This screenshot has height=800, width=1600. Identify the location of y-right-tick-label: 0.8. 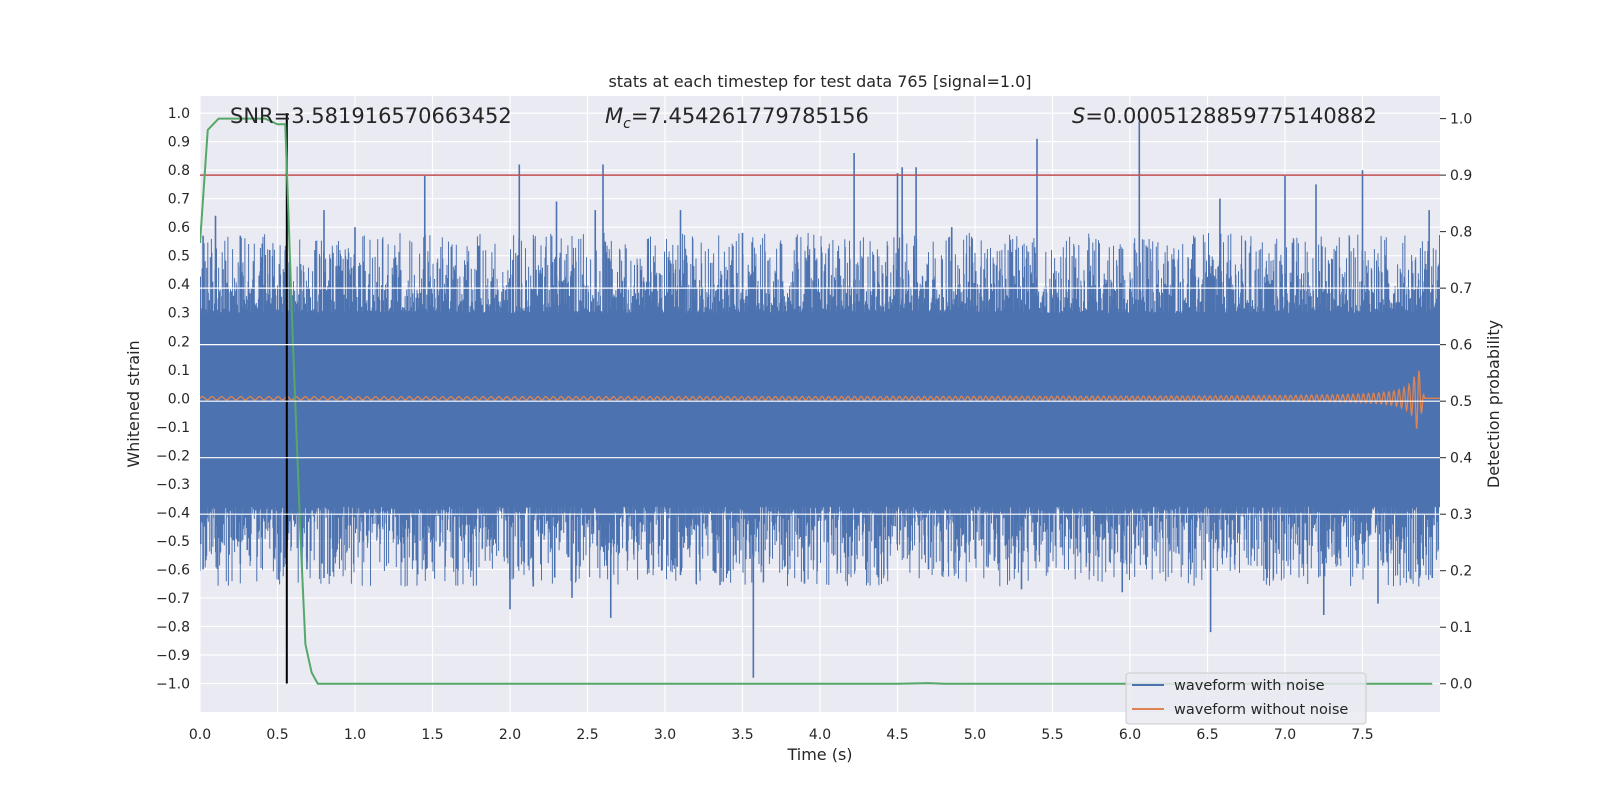
(1461, 233).